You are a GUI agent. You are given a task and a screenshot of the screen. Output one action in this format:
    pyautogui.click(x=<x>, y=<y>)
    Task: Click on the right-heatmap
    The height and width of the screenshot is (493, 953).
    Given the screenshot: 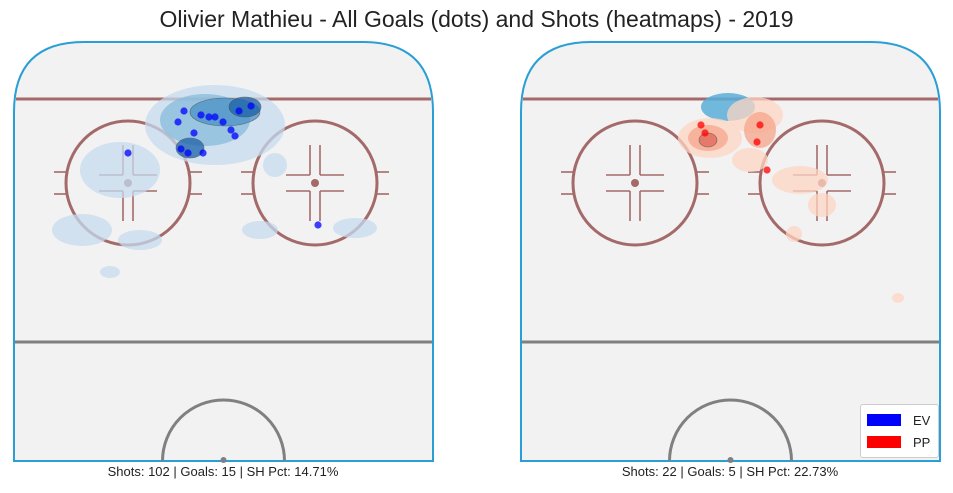 What is the action you would take?
    pyautogui.click(x=791, y=198)
    